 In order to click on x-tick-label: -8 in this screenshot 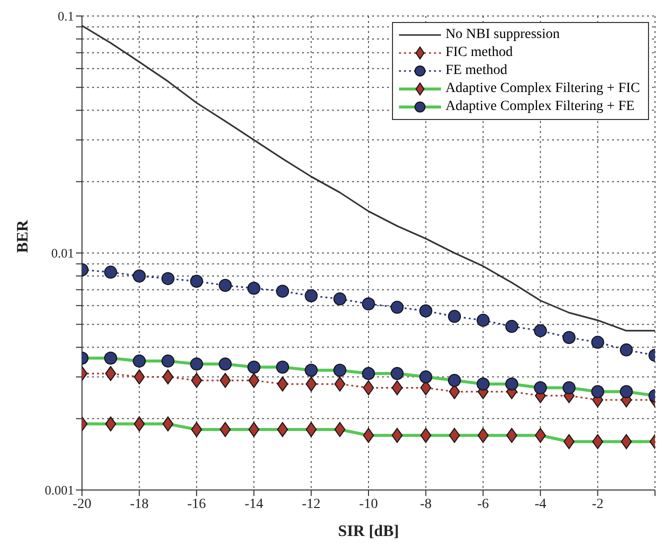, I will do `click(426, 504)`.